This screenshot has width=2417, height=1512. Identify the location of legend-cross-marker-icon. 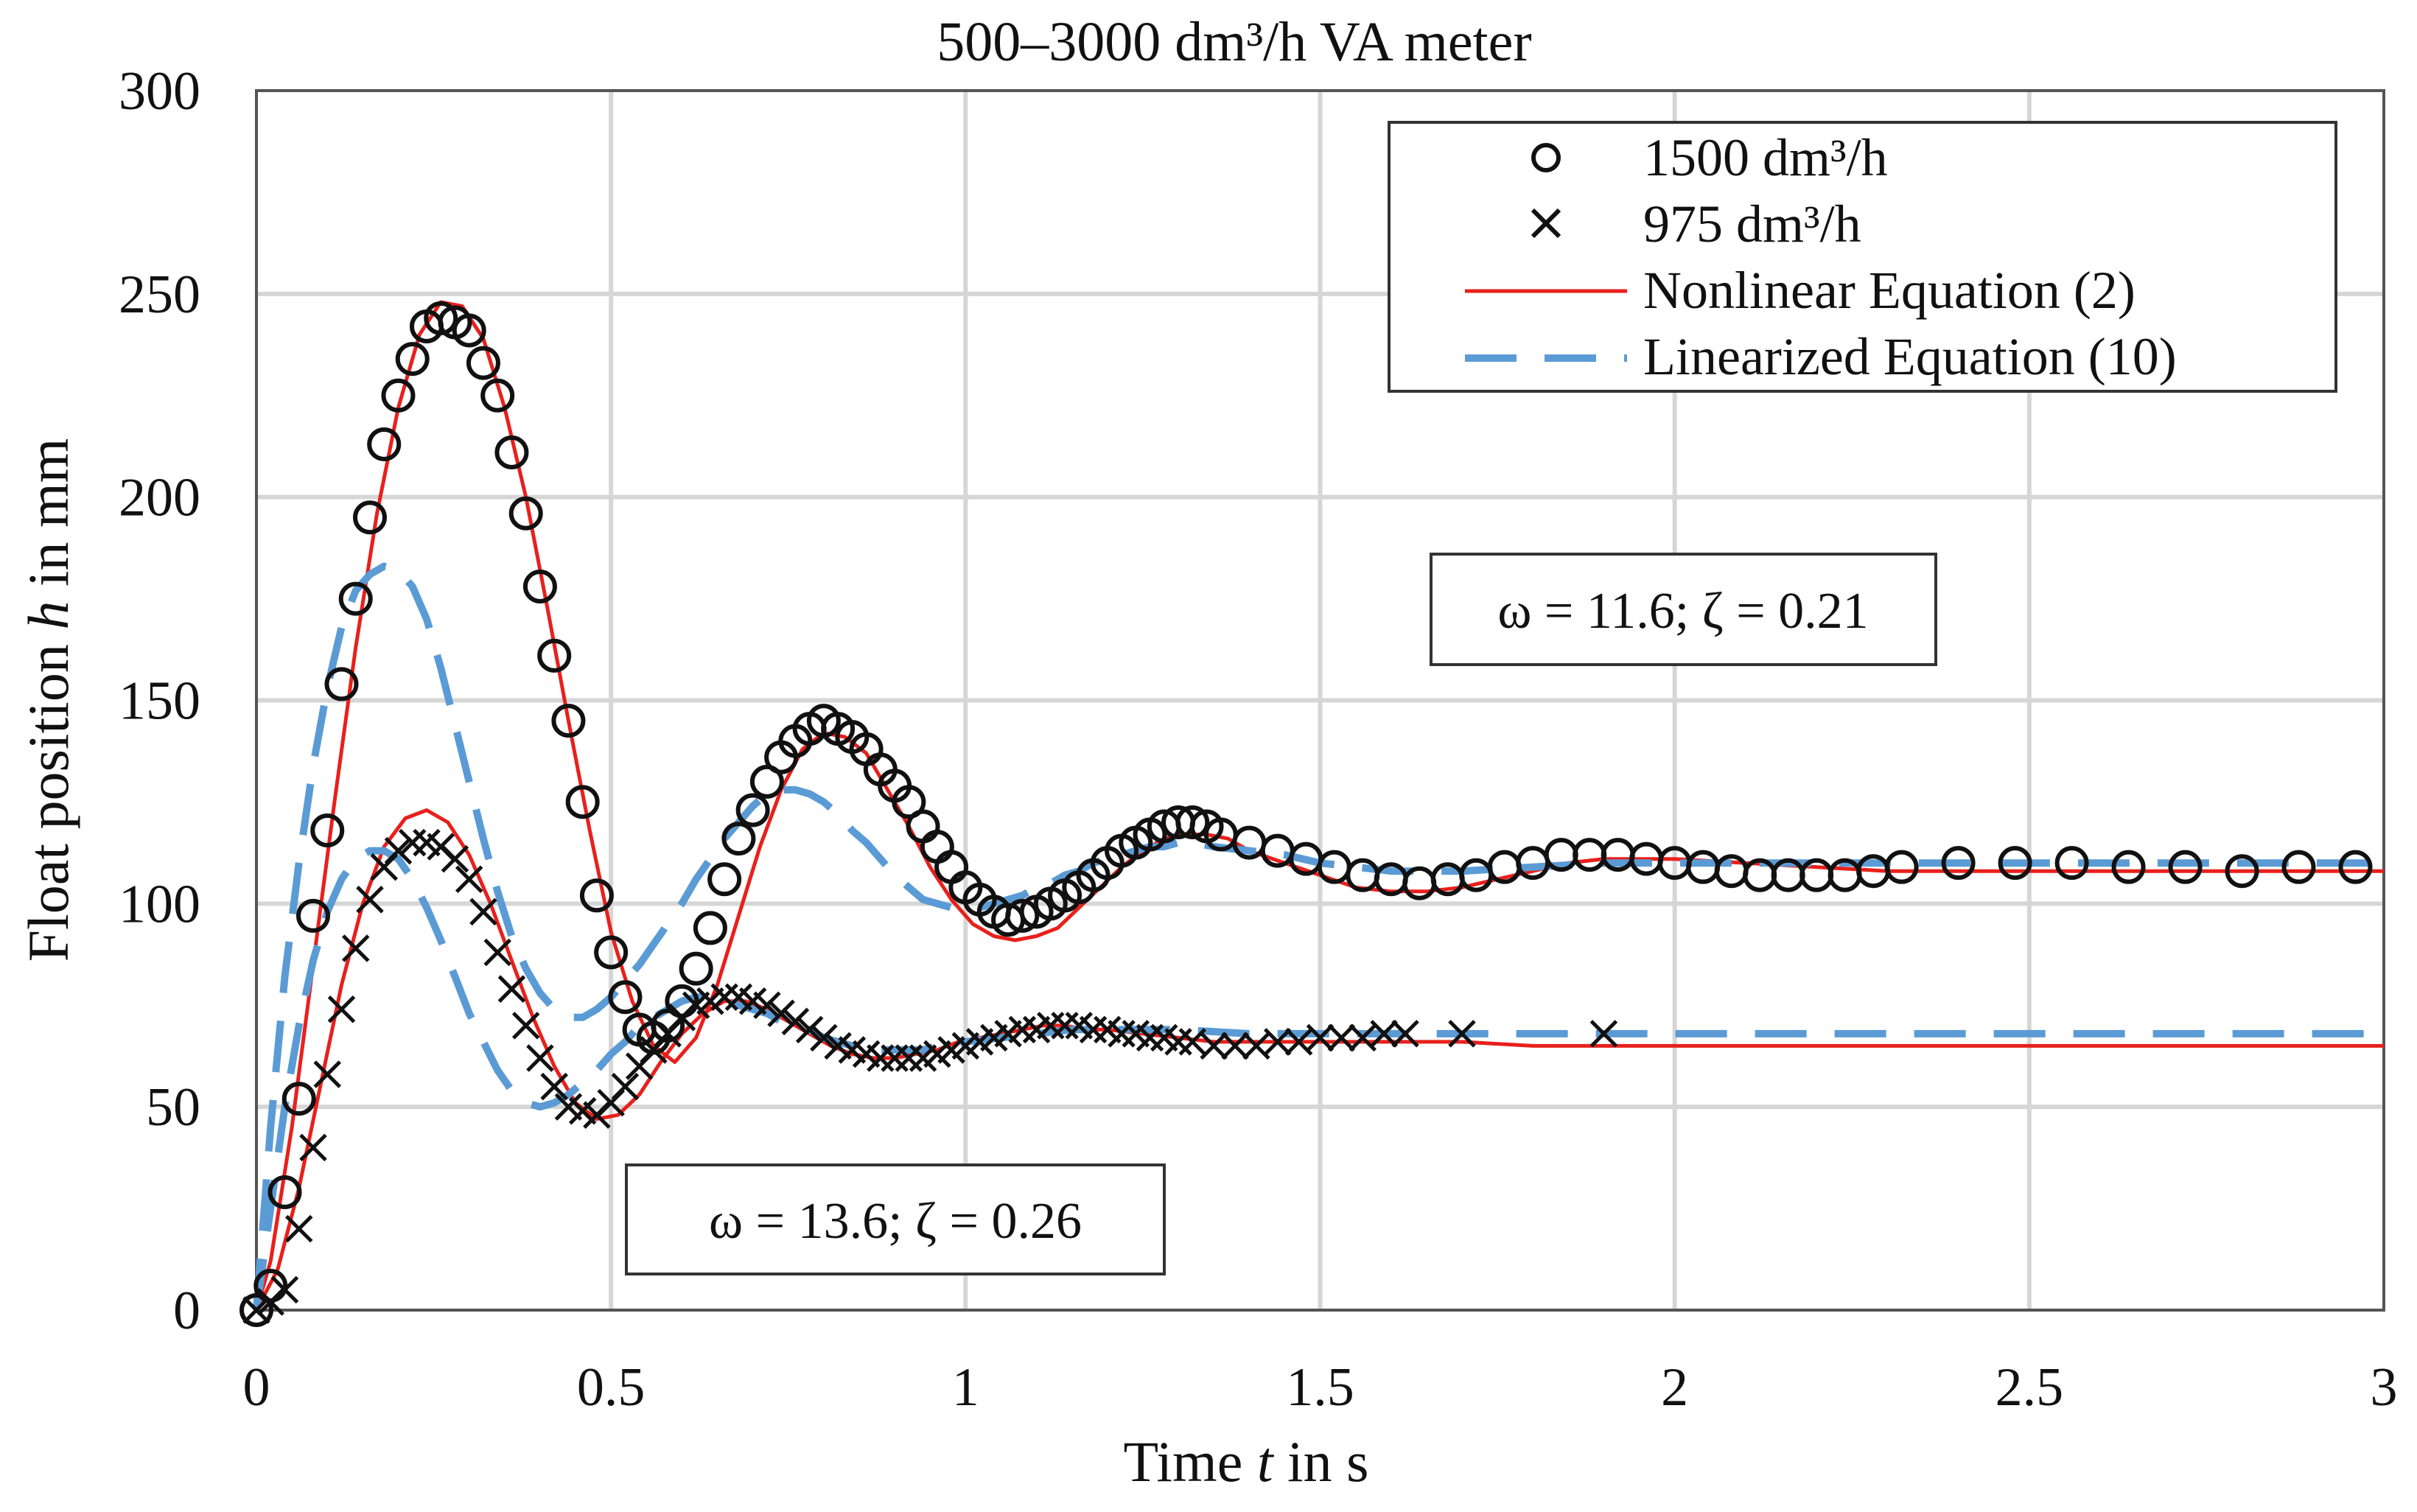
(1546, 224).